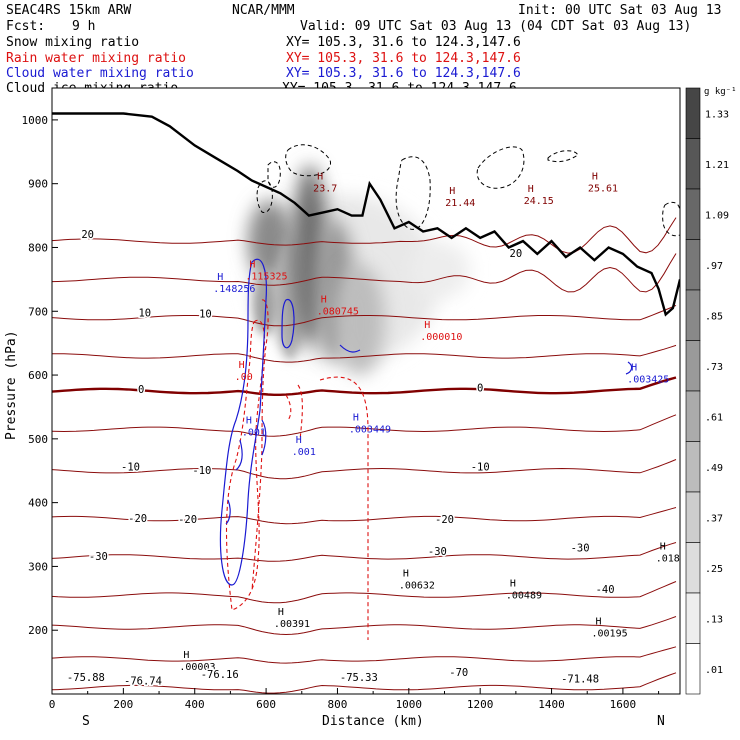 This screenshot has width=740, height=740. I want to click on contour-label: -40, so click(605, 590).